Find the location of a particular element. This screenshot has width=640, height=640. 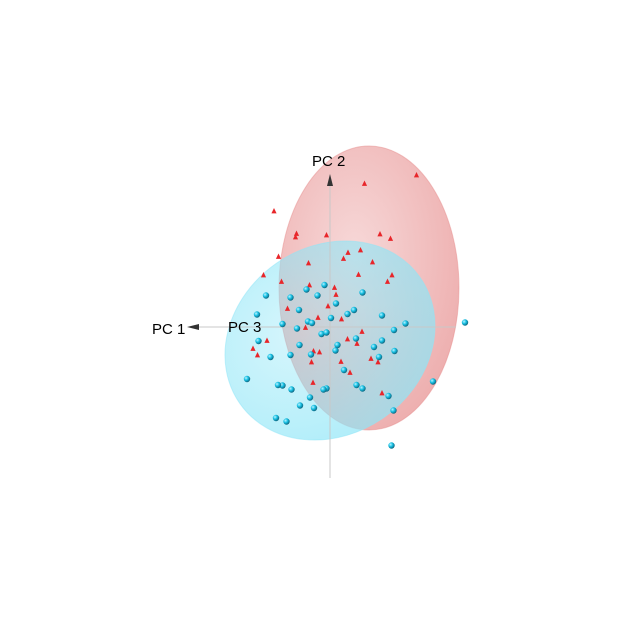

pc2-arrowhead is located at coordinates (330, 180).